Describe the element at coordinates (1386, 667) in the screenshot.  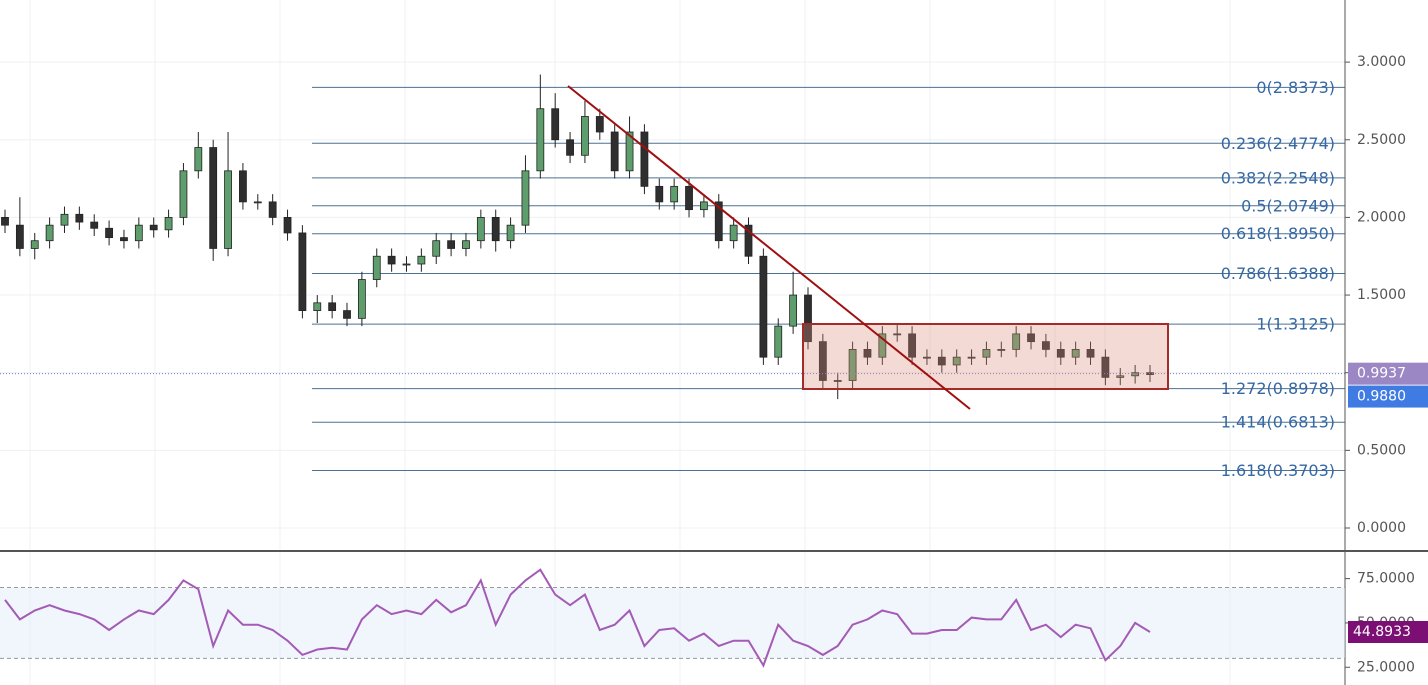
I see `y-tick-label: 25.0000` at that location.